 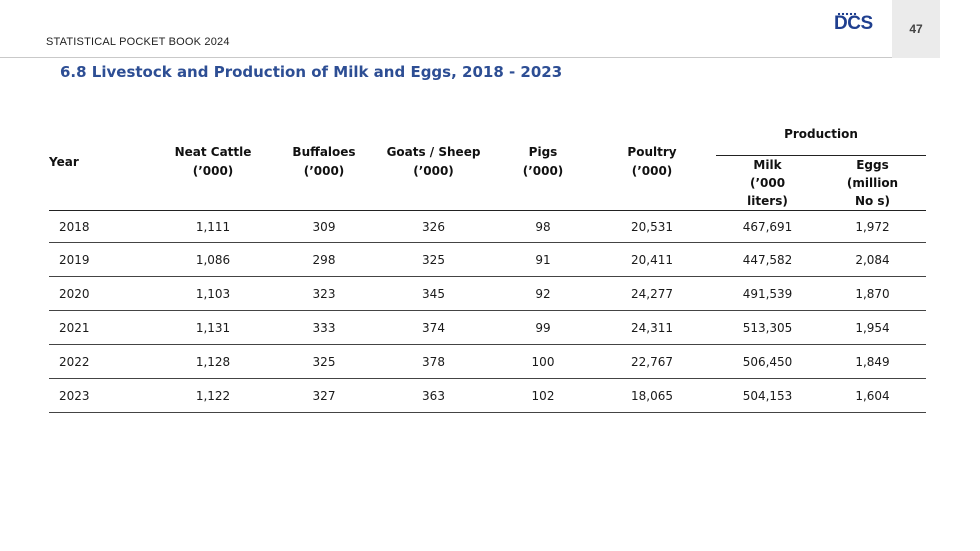 I want to click on cell-buffaloes: 298, so click(x=324, y=259).